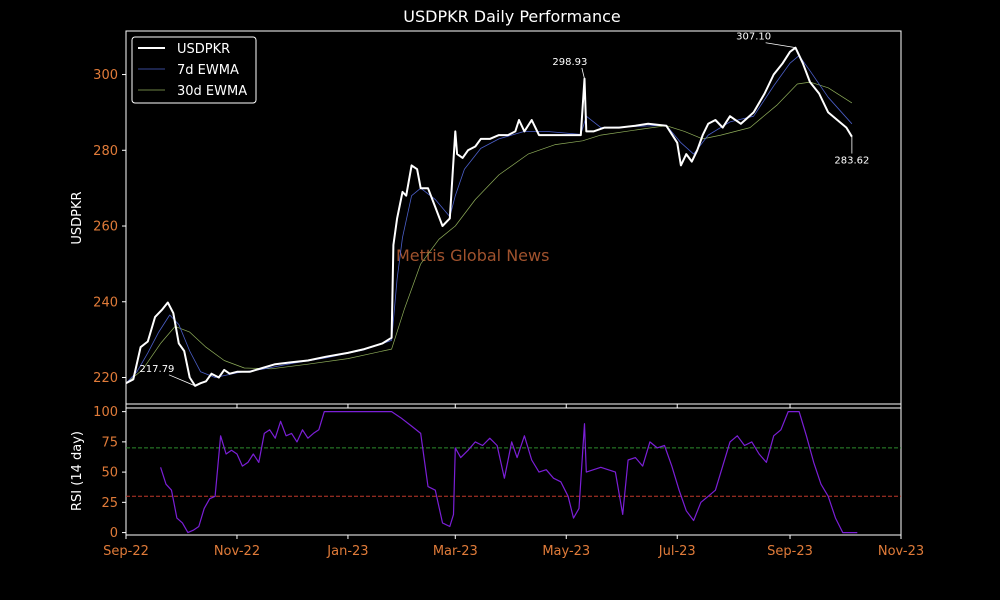 The image size is (1000, 600). What do you see at coordinates (753, 37) in the screenshot?
I see `annotation-label: 307.10` at bounding box center [753, 37].